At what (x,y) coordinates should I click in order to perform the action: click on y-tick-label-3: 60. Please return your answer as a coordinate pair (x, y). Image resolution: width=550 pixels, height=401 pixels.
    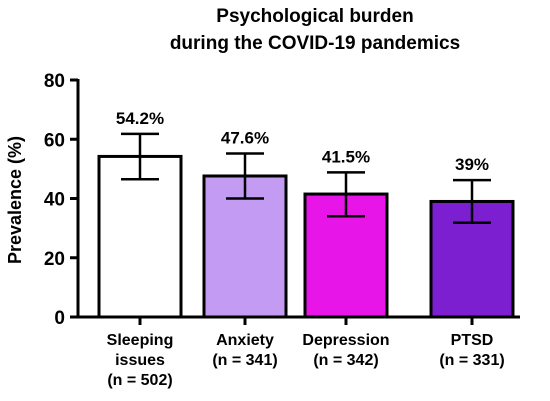
    Looking at the image, I should click on (54, 140).